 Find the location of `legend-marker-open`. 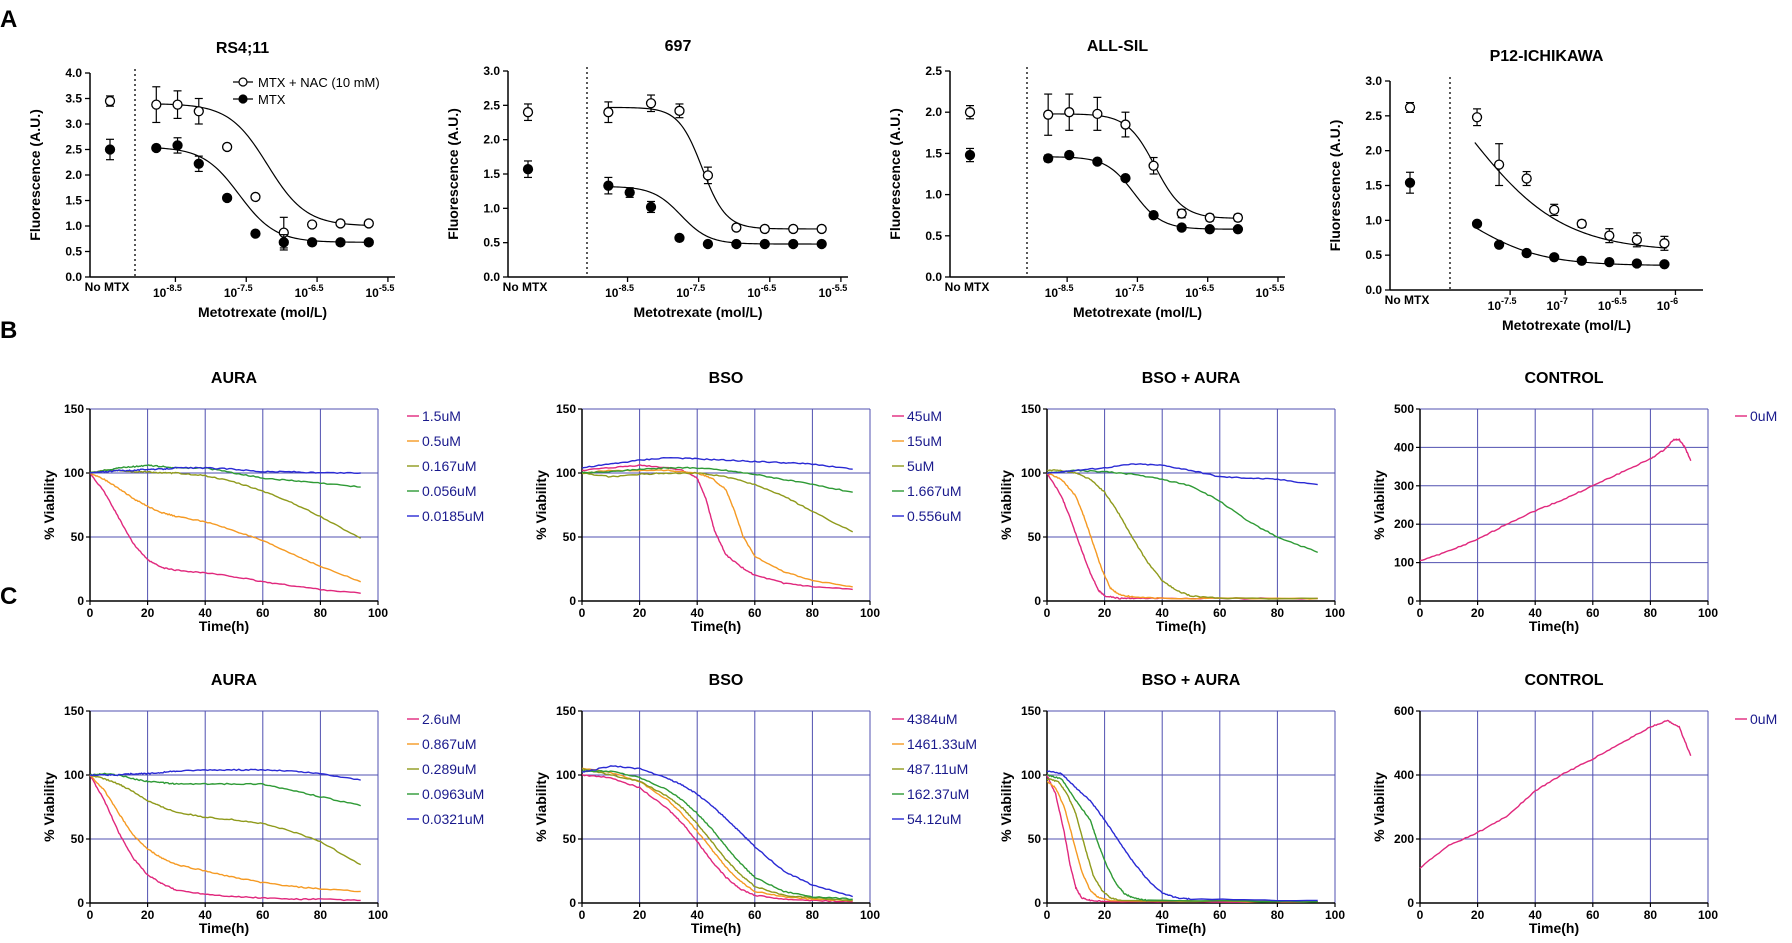

legend-marker-open is located at coordinates (243, 82).